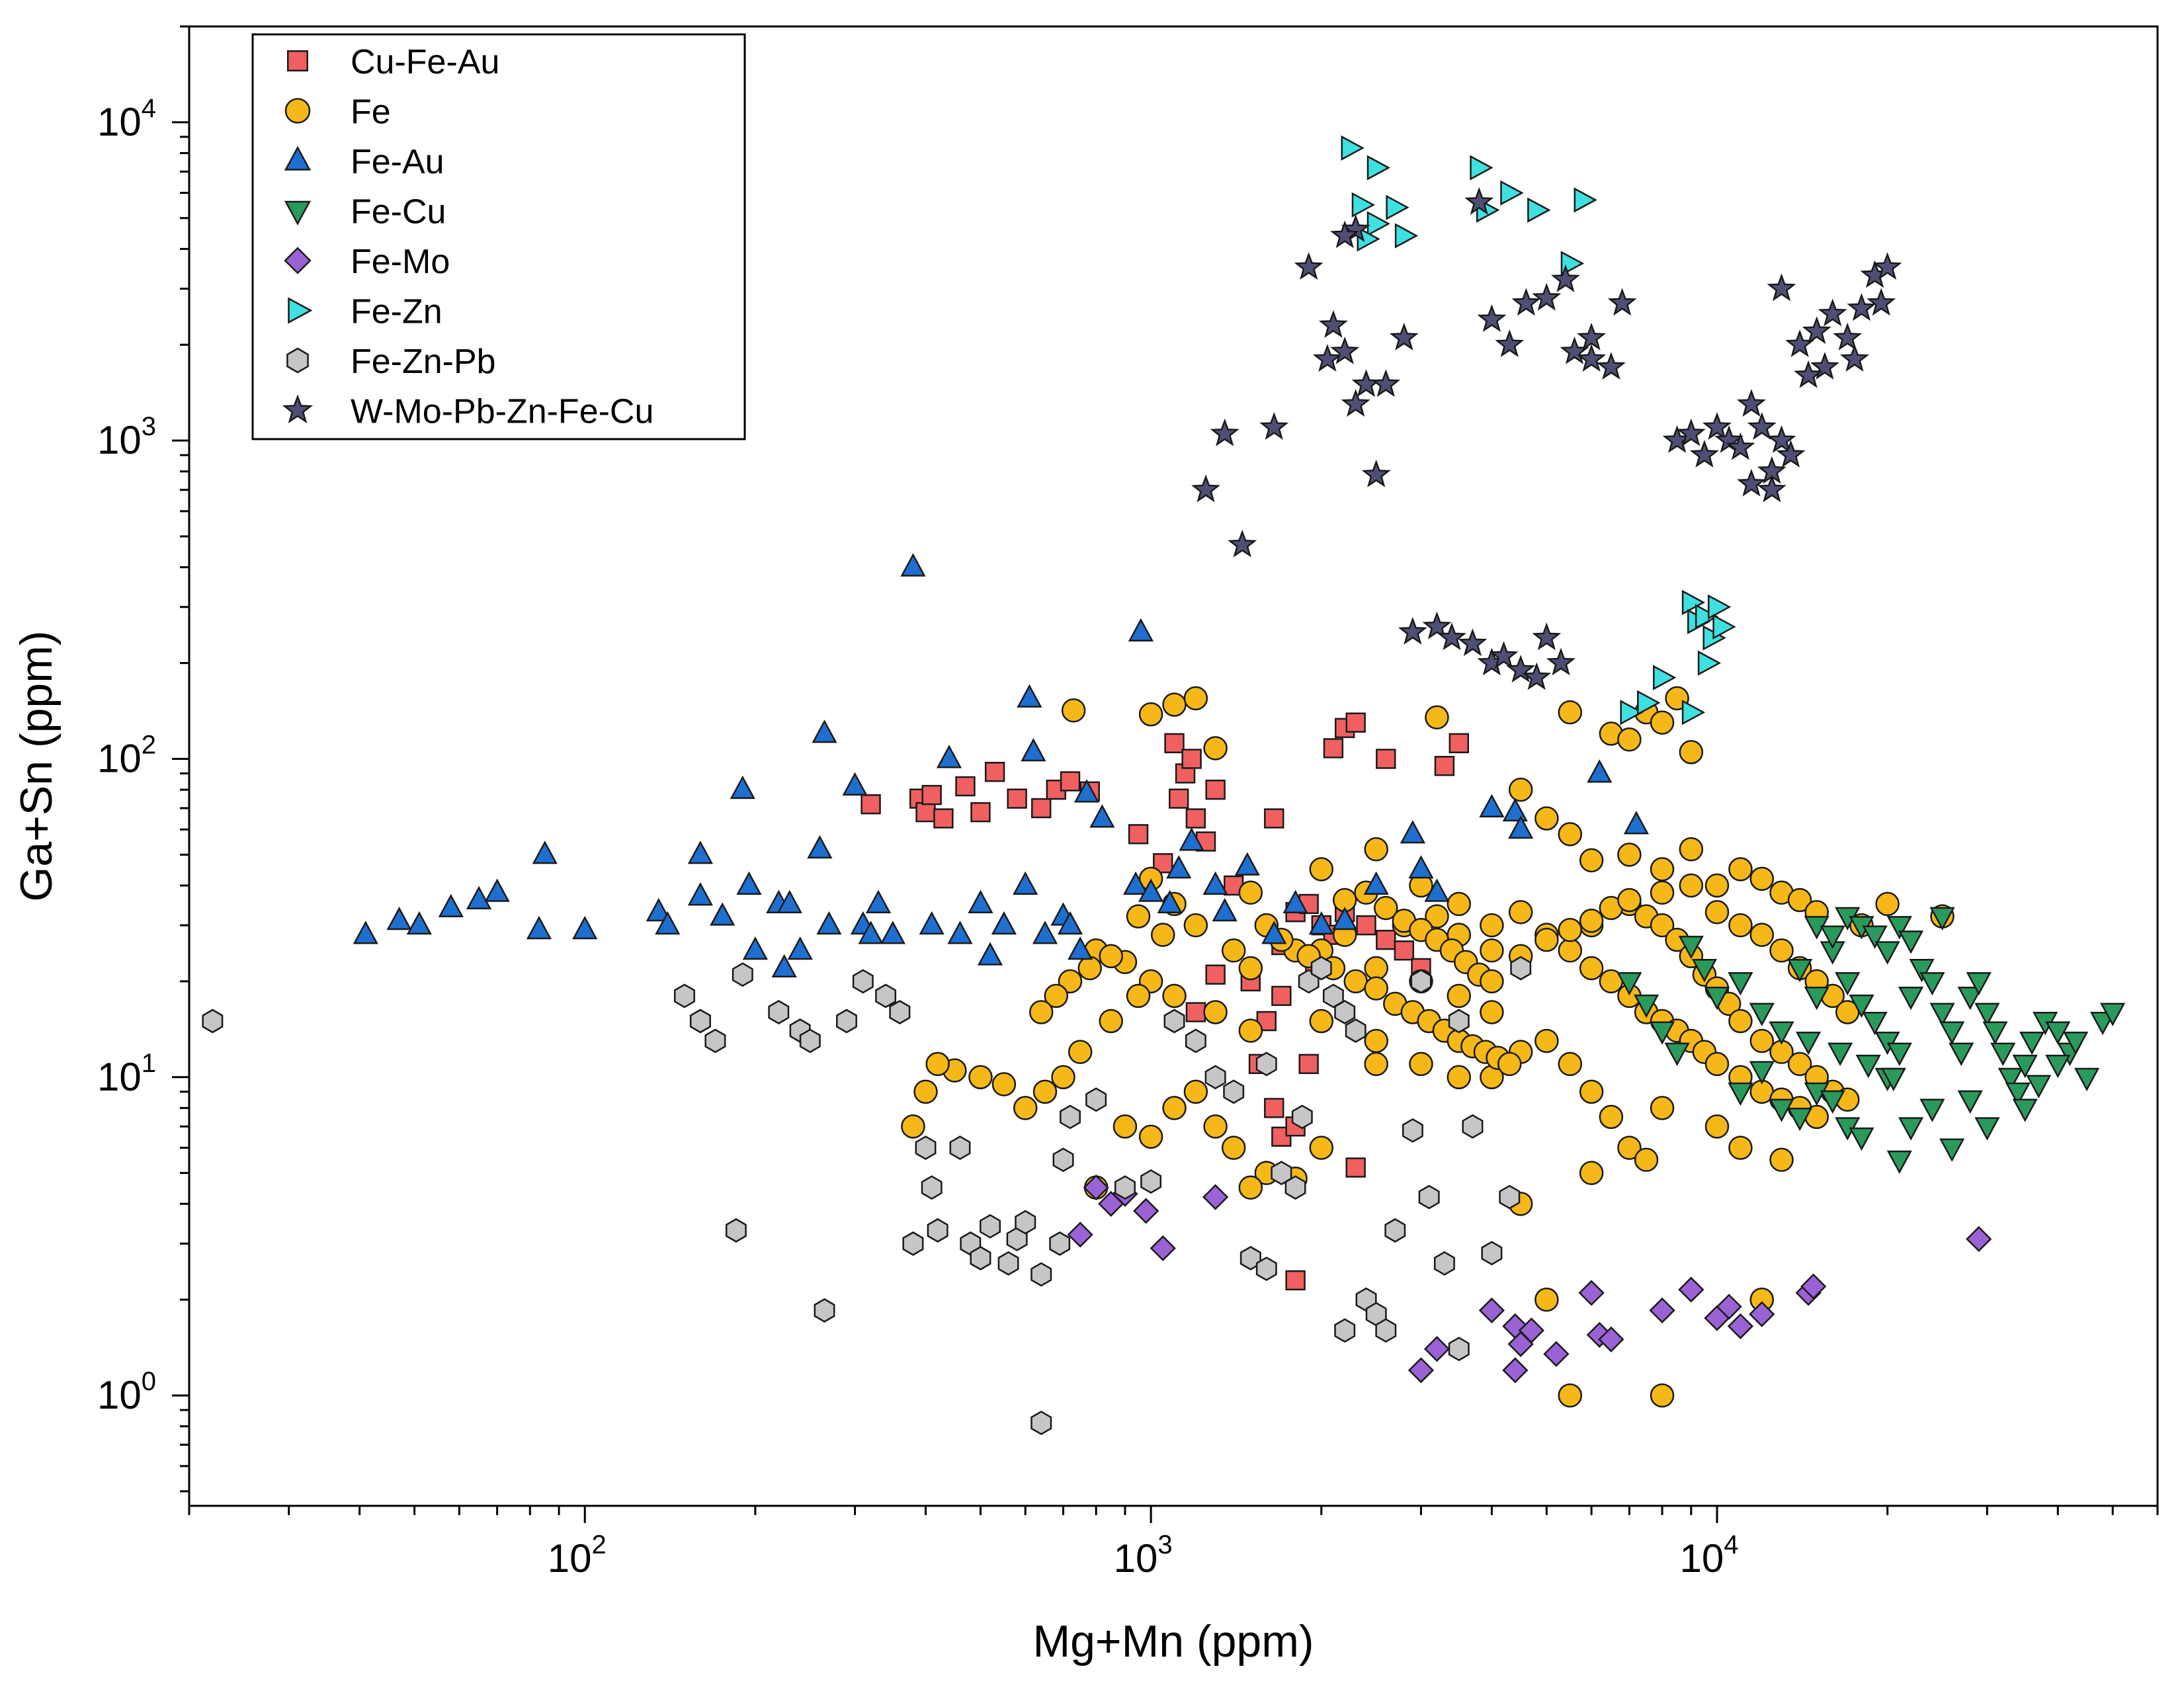  Describe the element at coordinates (396, 312) in the screenshot. I see `legend-label: Fe-Zn` at that location.